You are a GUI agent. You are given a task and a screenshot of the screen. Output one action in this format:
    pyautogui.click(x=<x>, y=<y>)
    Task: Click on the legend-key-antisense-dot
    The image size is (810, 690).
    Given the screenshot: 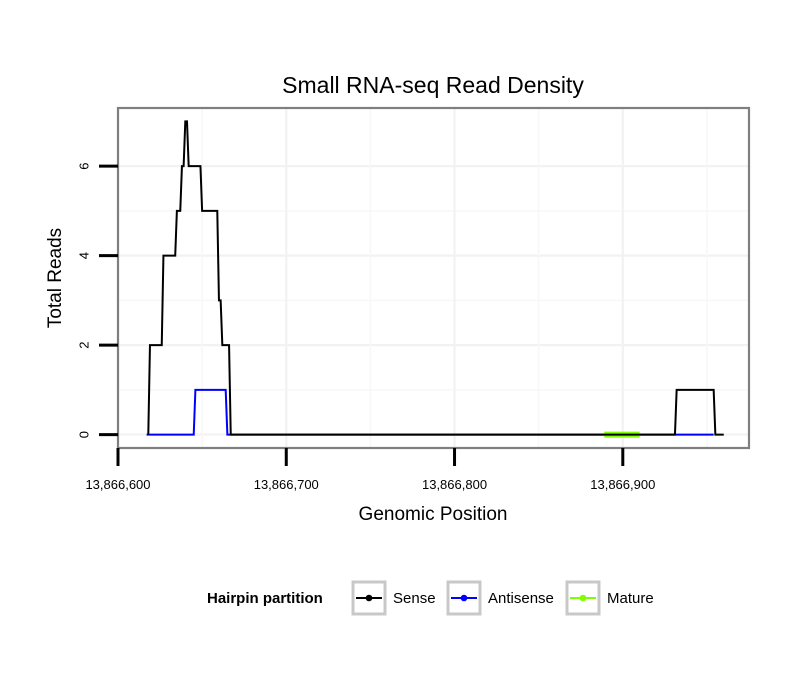 What is the action you would take?
    pyautogui.click(x=464, y=598)
    